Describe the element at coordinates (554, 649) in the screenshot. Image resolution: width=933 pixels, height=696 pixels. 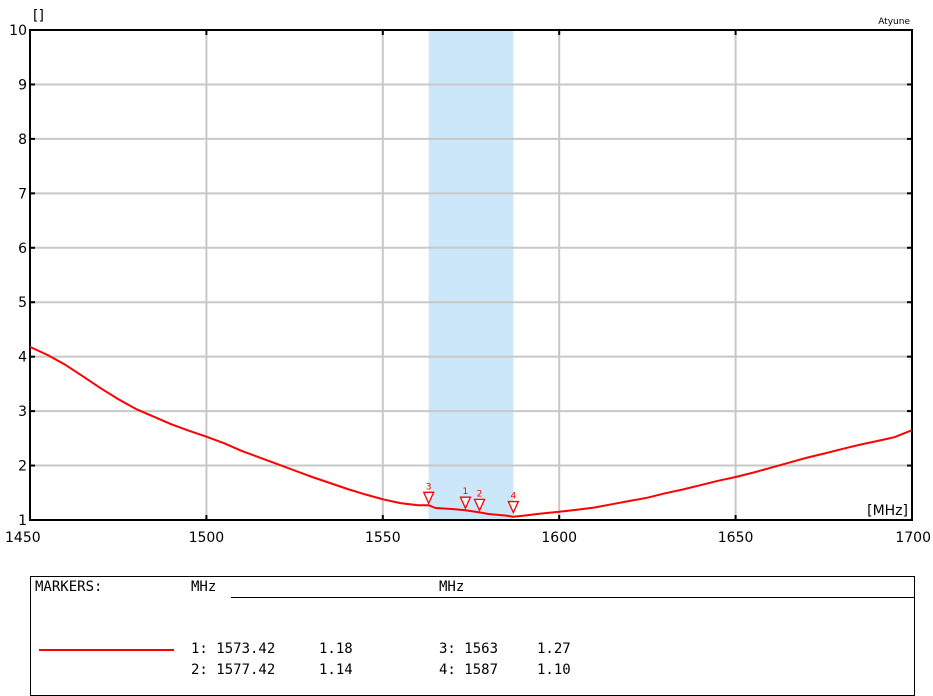
I see `marker-row-1-right-value: 1.27` at that location.